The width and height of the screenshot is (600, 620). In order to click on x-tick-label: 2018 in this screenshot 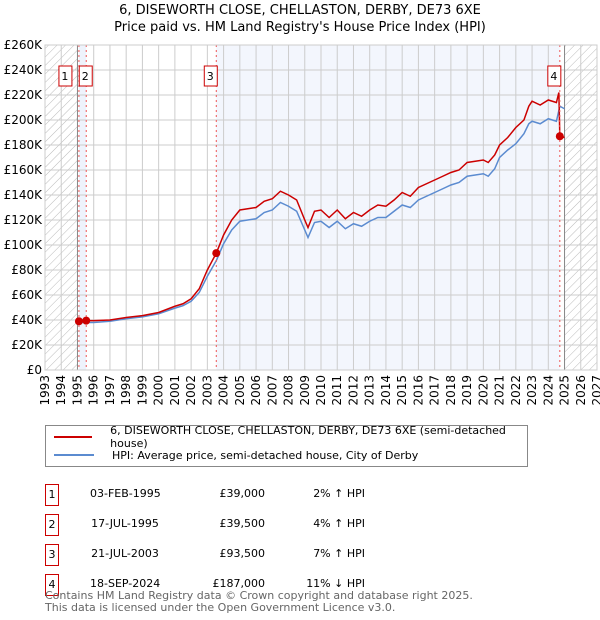, I will do `click(451, 390)`.